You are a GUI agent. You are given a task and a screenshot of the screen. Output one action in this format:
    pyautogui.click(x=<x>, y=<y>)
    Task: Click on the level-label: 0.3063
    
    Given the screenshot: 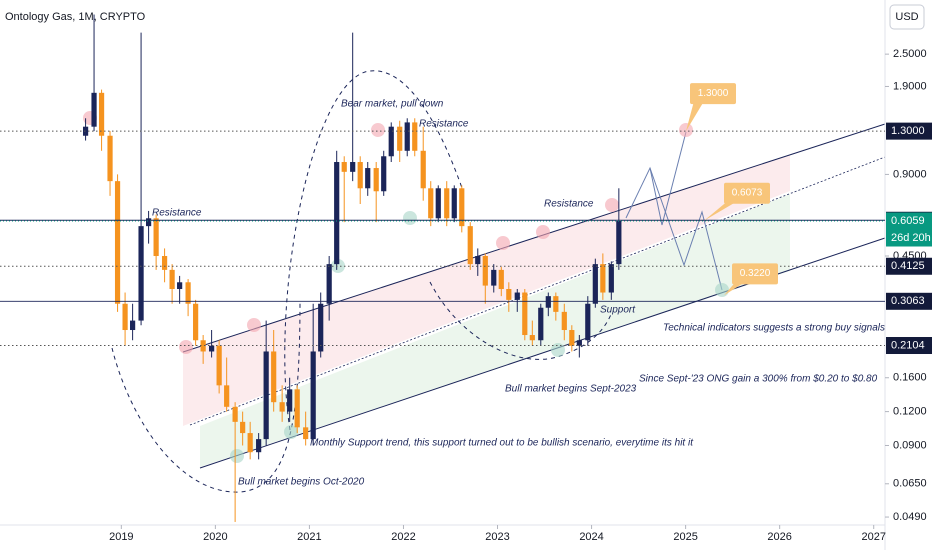 What is the action you would take?
    pyautogui.click(x=908, y=301)
    